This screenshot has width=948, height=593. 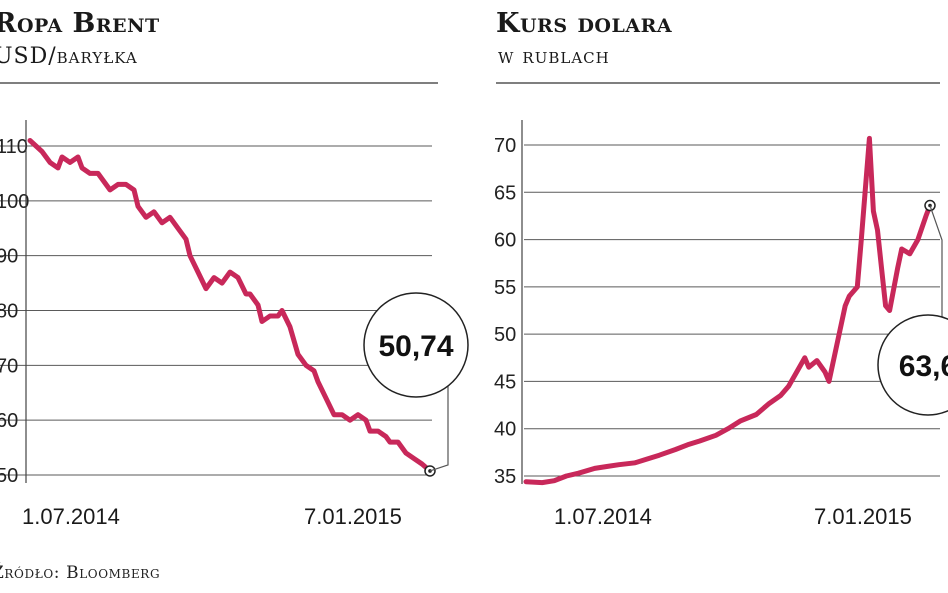 I want to click on brent-callout-circle, so click(x=416, y=345).